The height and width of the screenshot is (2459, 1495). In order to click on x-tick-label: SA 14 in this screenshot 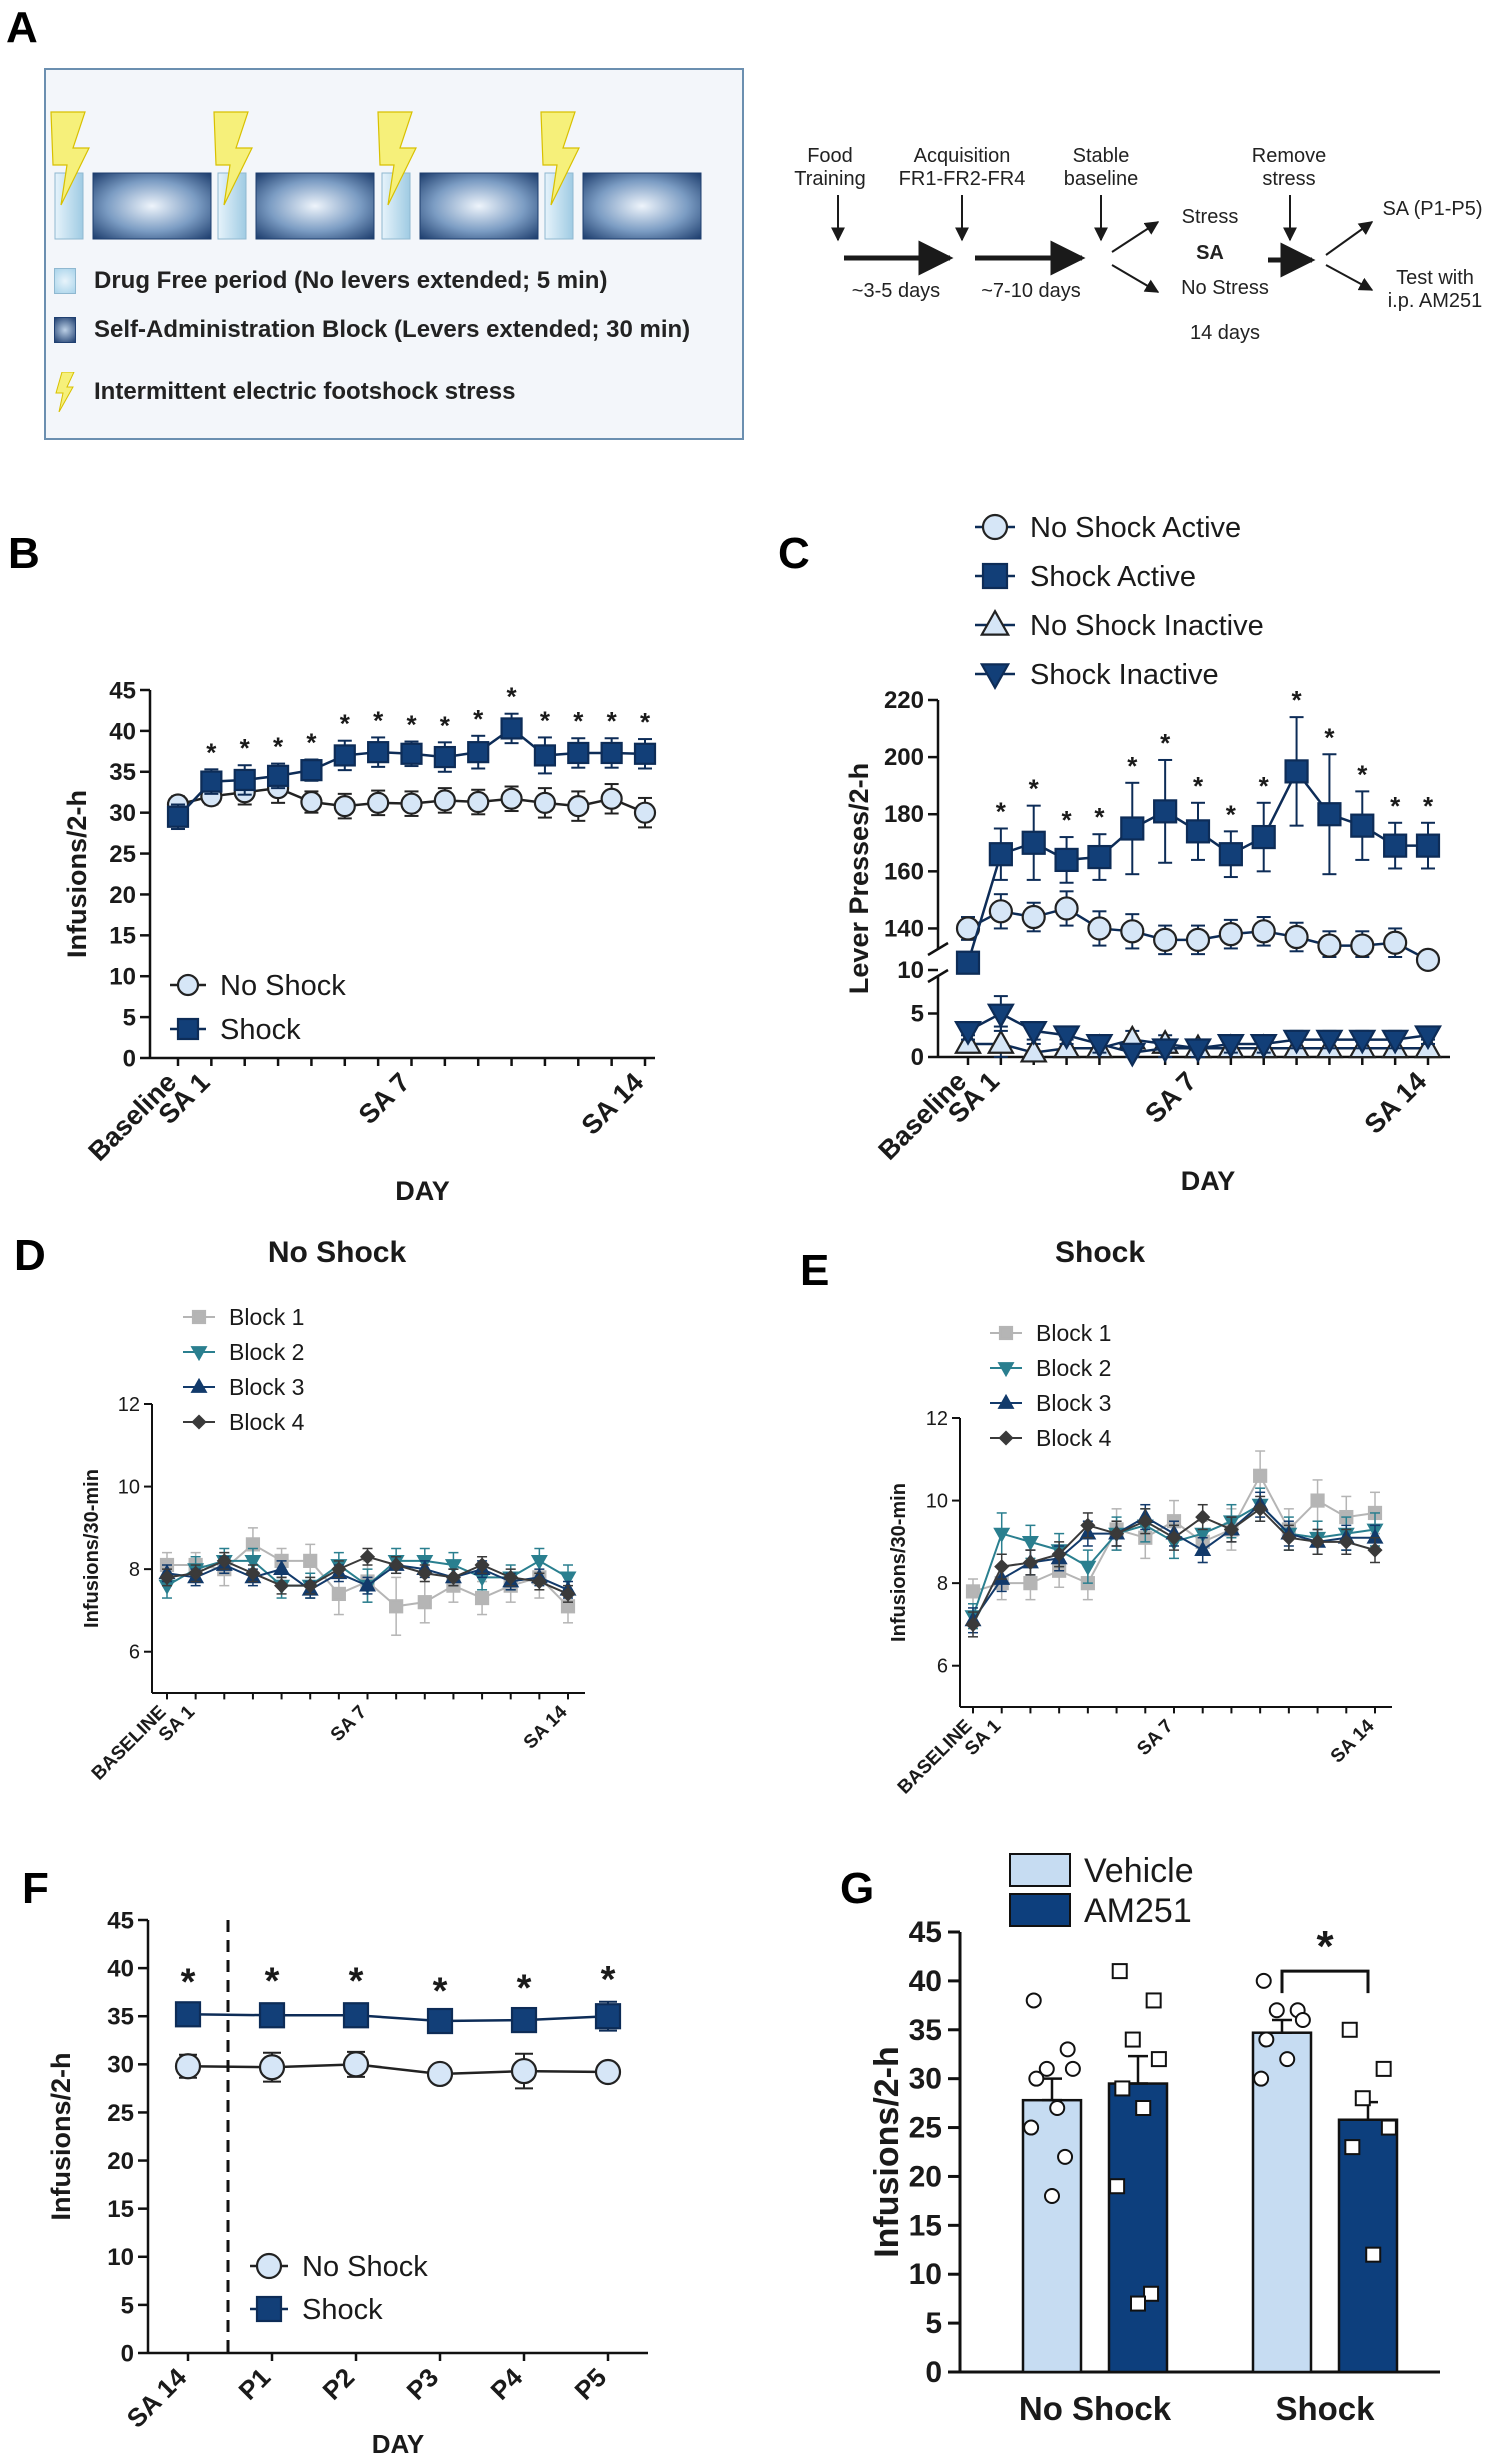, I will do `click(157, 2398)`.